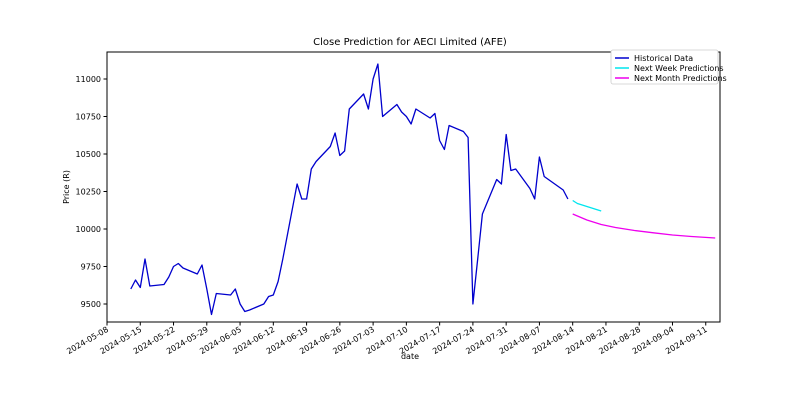 The width and height of the screenshot is (800, 400). I want to click on chart-title: Close Prediction for AECI Limited (AFE), so click(410, 42).